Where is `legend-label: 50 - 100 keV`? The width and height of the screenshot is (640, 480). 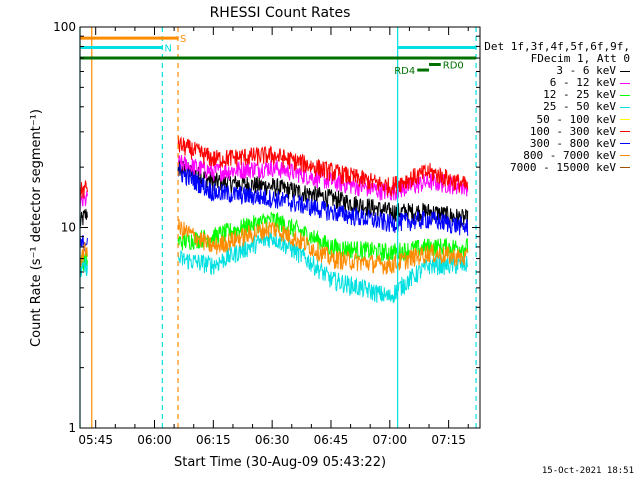 legend-label: 50 - 100 keV is located at coordinates (576, 119).